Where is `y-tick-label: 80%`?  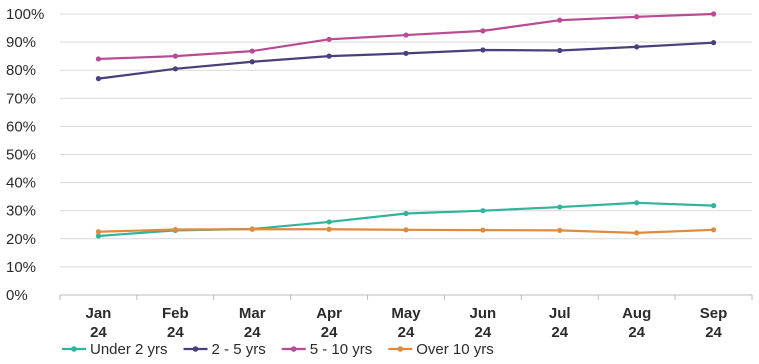
y-tick-label: 80% is located at coordinates (21, 70).